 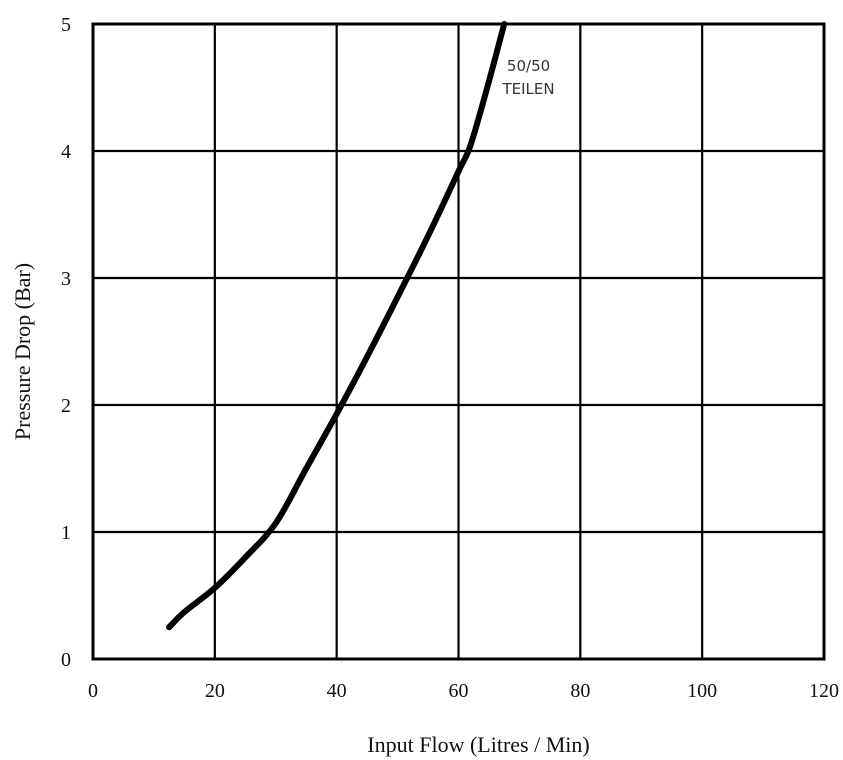 What do you see at coordinates (22, 351) in the screenshot?
I see `y-axis-title: Pressure Drop (Bar)` at bounding box center [22, 351].